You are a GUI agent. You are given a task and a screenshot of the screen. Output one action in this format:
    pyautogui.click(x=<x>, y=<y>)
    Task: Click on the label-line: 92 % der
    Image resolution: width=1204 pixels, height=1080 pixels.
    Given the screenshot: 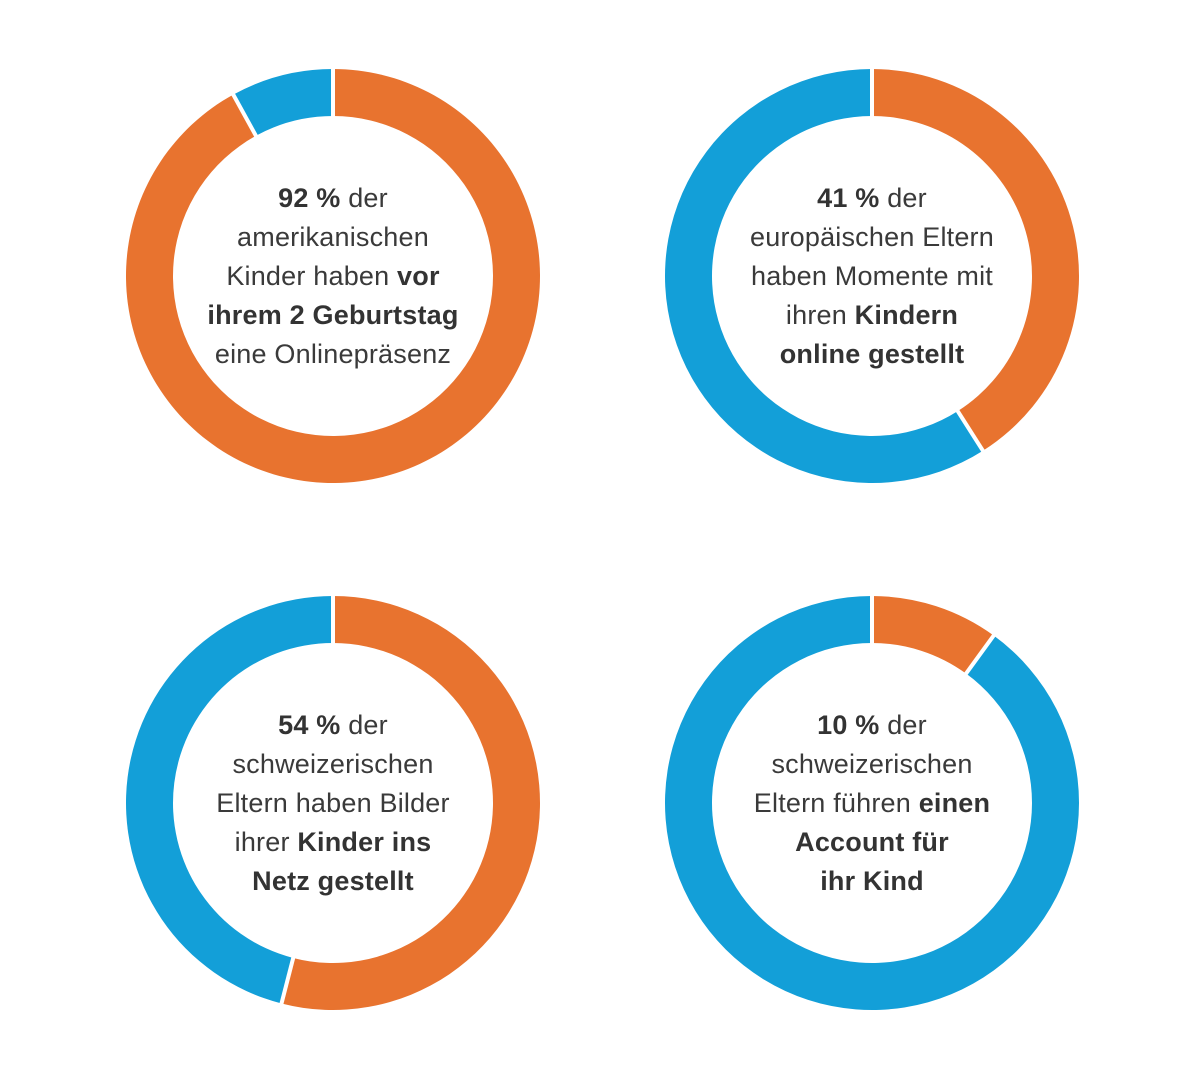 What is the action you would take?
    pyautogui.click(x=333, y=198)
    